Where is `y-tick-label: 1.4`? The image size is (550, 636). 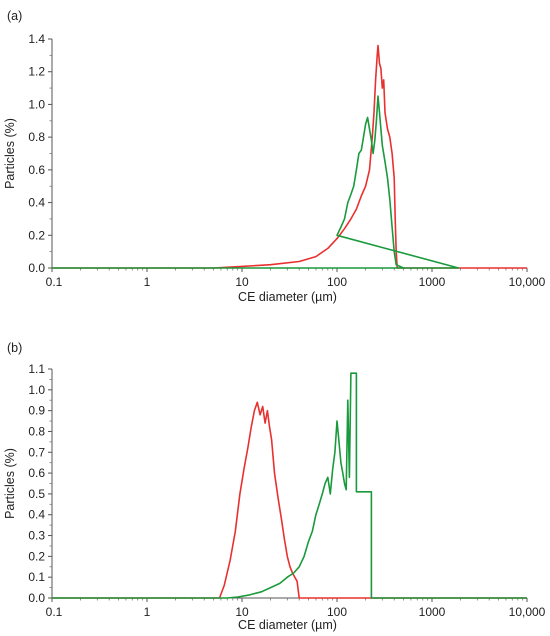
y-tick-label: 1.4 is located at coordinates (36, 39).